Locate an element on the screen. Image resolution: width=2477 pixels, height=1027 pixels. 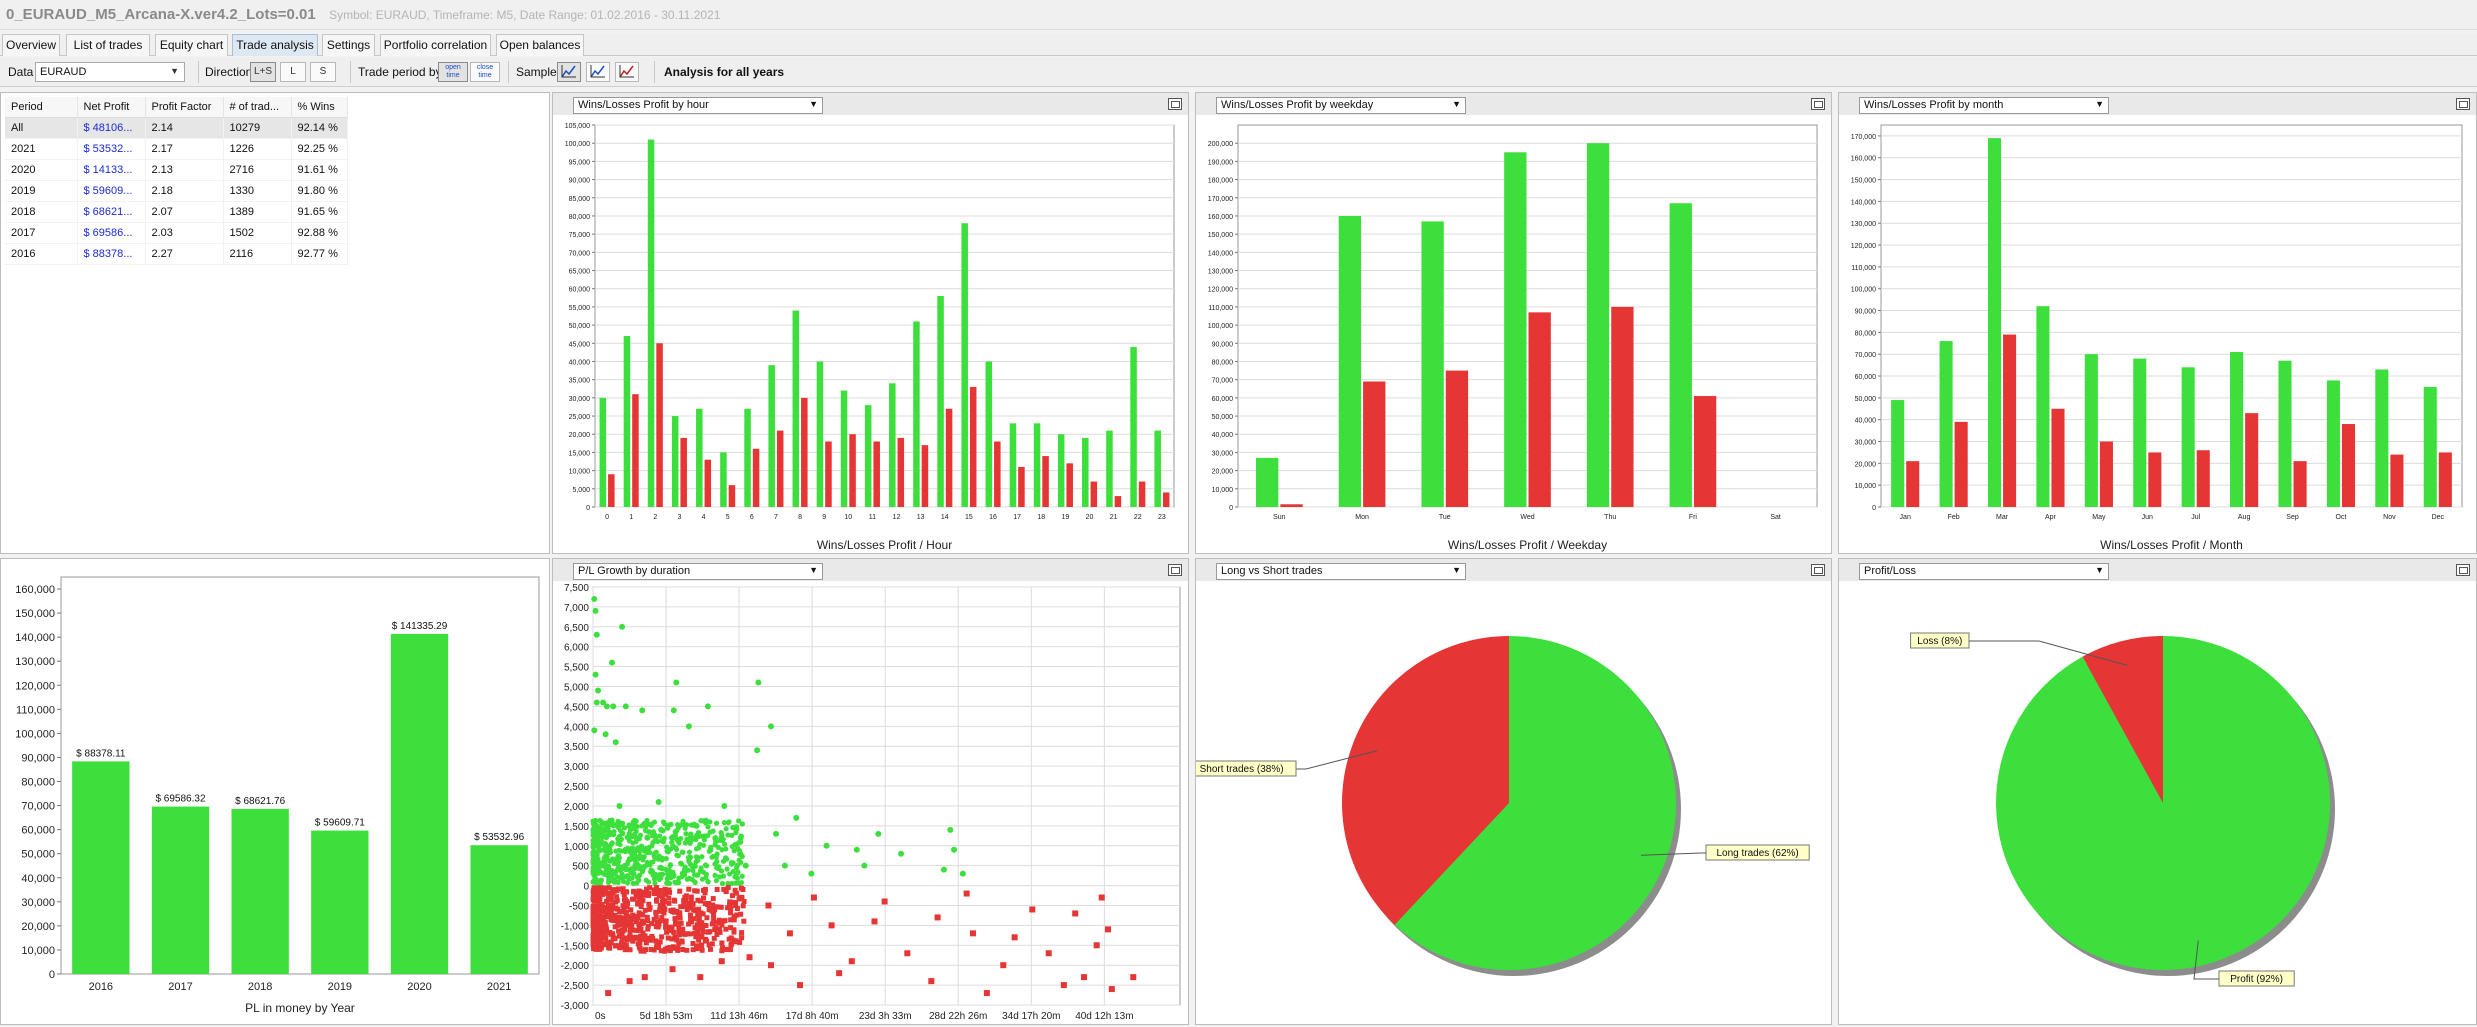
y-tick-label: 110,000 is located at coordinates (1863, 268).